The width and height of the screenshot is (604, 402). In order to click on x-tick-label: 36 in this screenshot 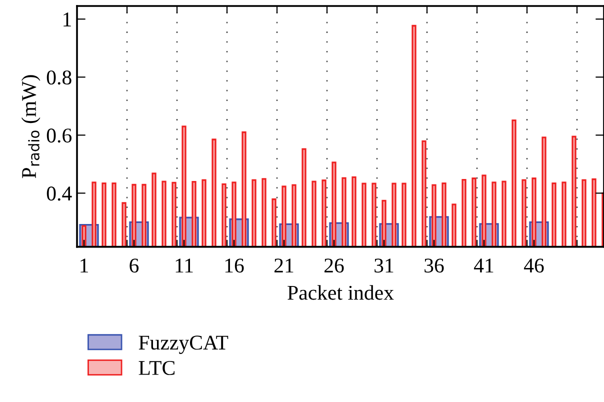, I will do `click(434, 265)`.